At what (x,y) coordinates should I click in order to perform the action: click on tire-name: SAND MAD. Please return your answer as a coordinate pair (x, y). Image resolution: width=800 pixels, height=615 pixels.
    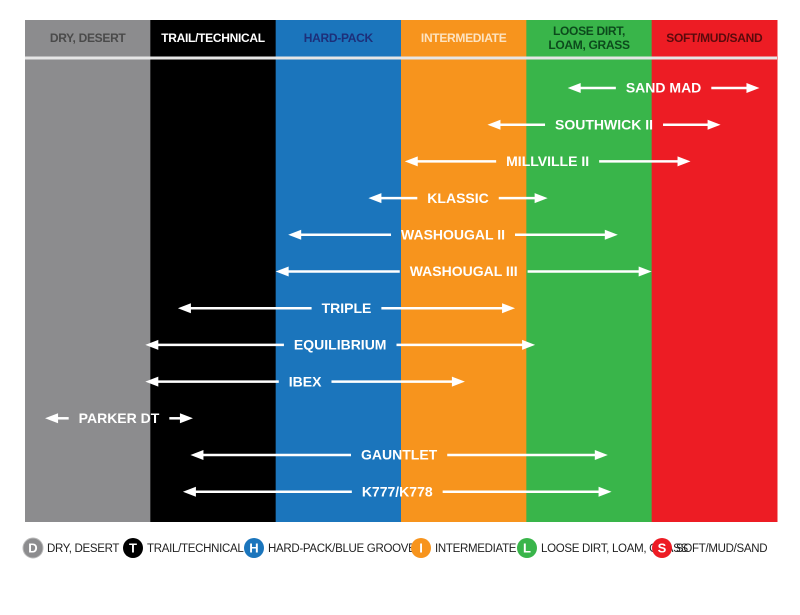
    Looking at the image, I should click on (663, 88).